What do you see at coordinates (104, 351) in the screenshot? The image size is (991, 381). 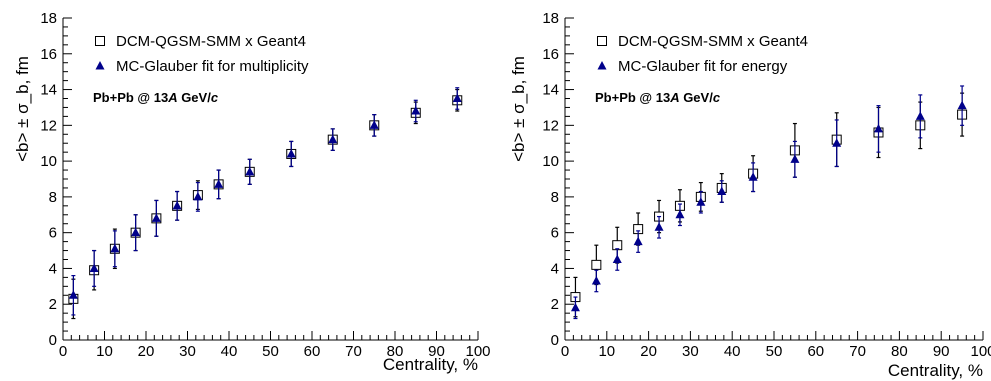 I see `x-tick-label: 10` at bounding box center [104, 351].